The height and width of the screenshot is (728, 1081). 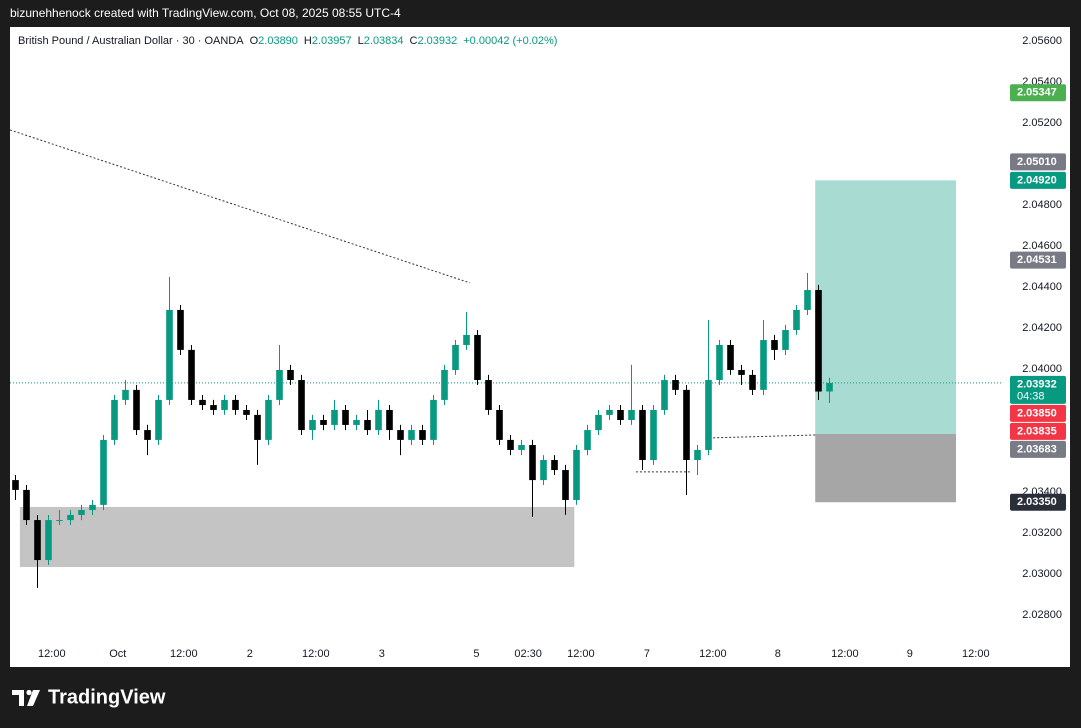 What do you see at coordinates (476, 654) in the screenshot?
I see `x-tick-label: 5` at bounding box center [476, 654].